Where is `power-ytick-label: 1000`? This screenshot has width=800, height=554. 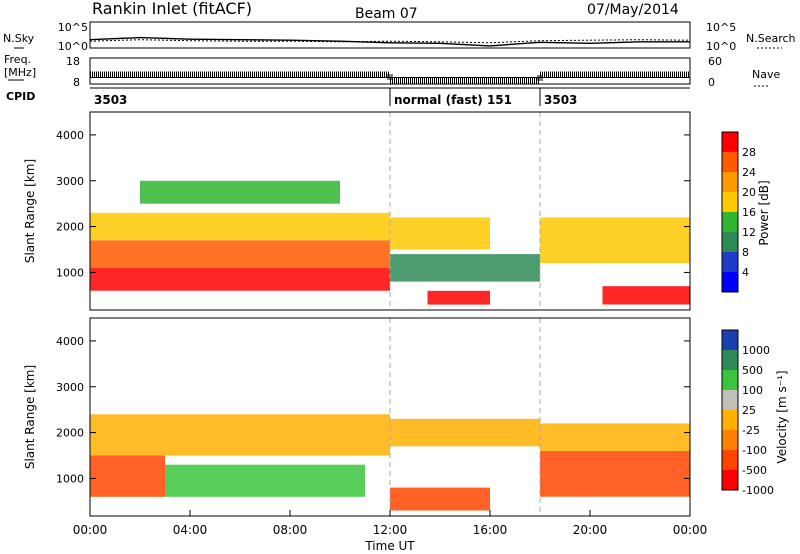 power-ytick-label: 1000 is located at coordinates (70, 272).